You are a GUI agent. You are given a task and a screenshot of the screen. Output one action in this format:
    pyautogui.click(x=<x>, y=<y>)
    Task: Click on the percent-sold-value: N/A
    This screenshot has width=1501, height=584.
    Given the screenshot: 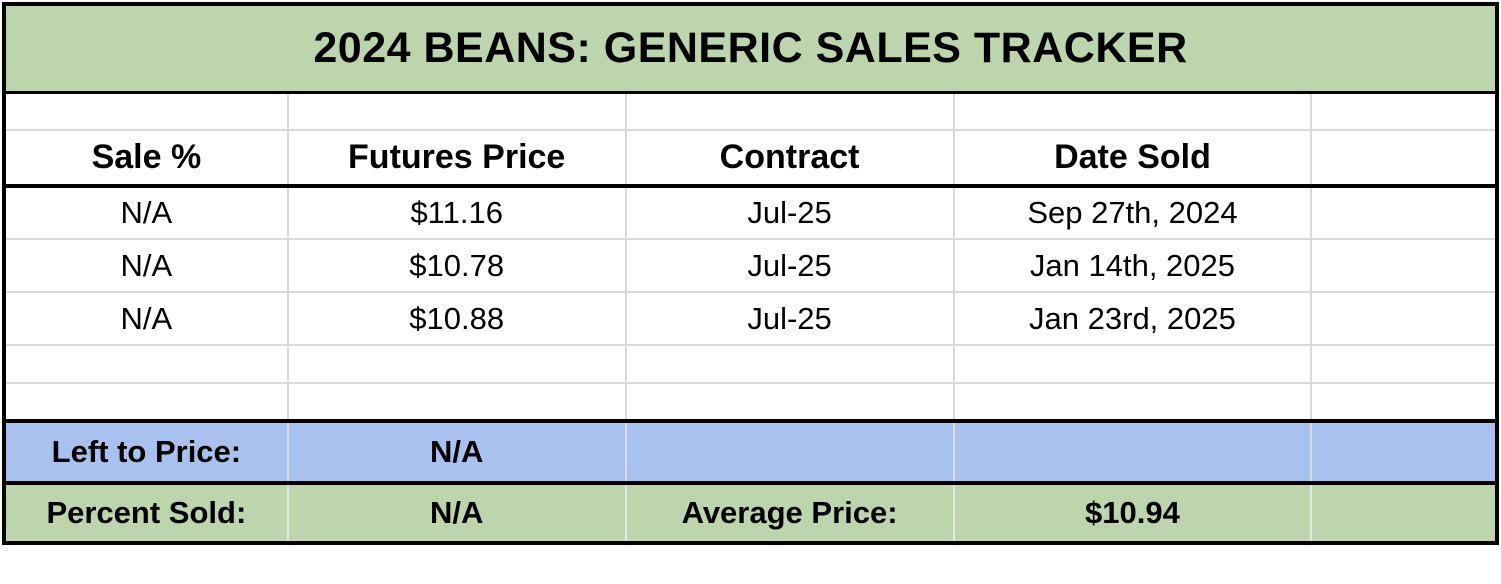 What is the action you would take?
    pyautogui.click(x=456, y=512)
    